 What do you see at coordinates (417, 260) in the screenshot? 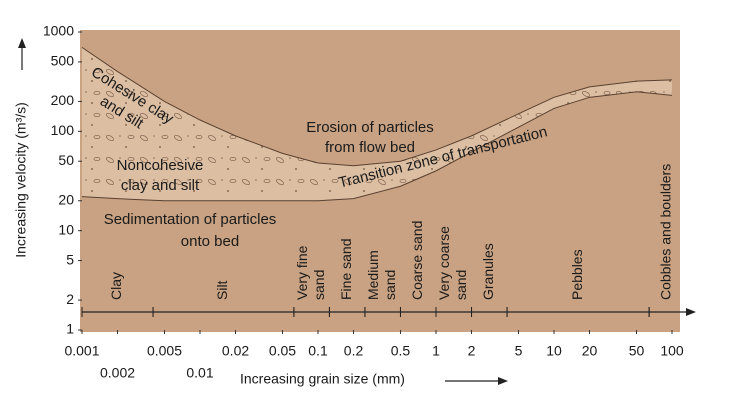
I see `class-label: Coarse sand` at bounding box center [417, 260].